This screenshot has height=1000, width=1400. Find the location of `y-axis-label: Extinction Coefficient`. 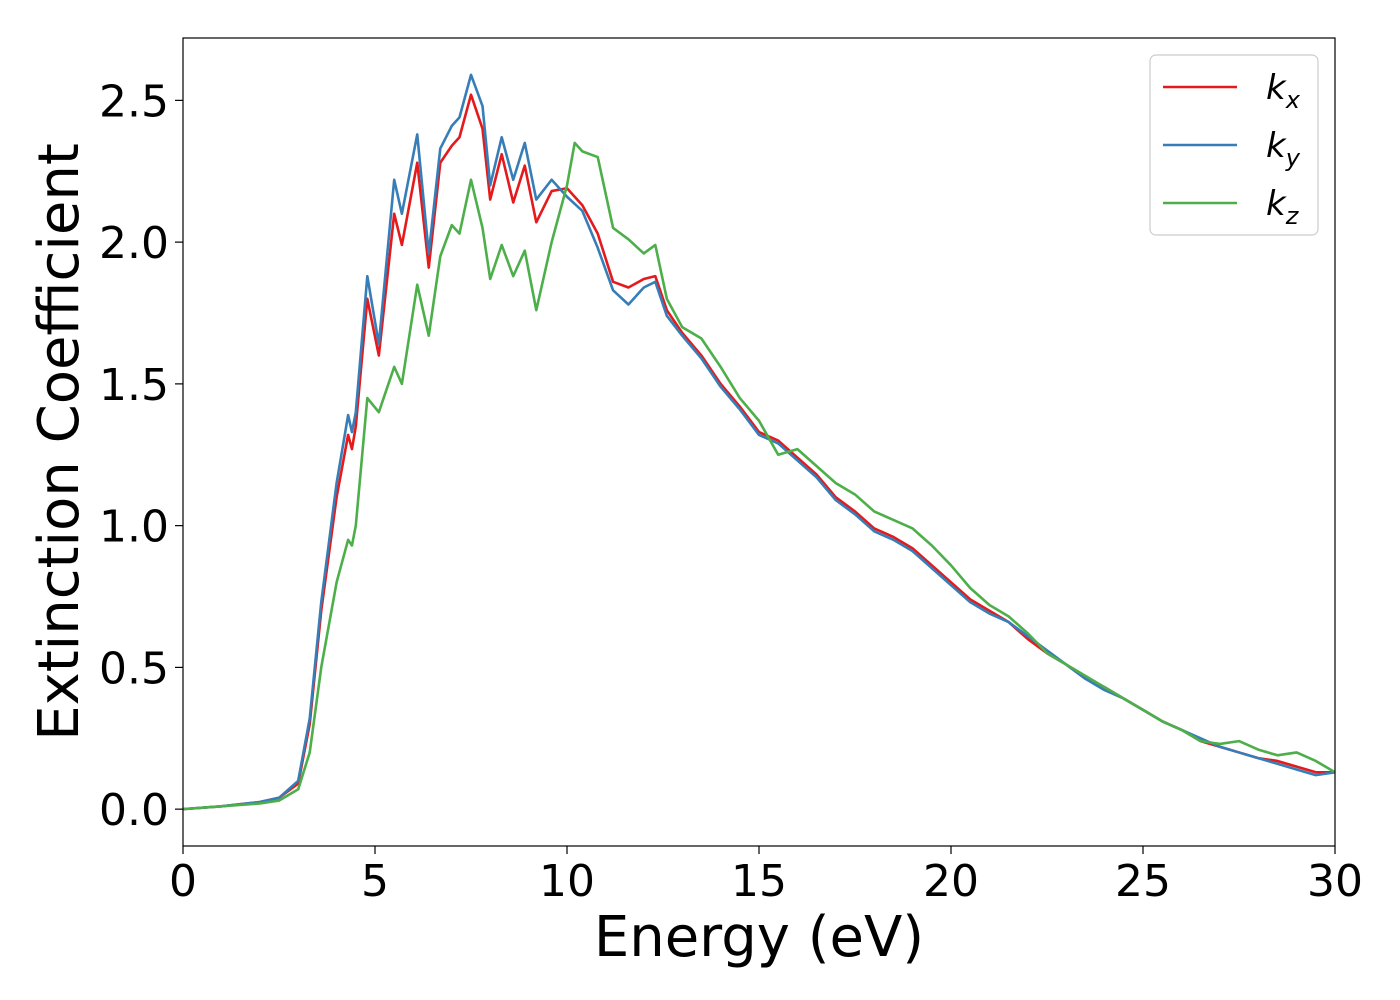

y-axis-label: Extinction Coefficient is located at coordinates (59, 442).